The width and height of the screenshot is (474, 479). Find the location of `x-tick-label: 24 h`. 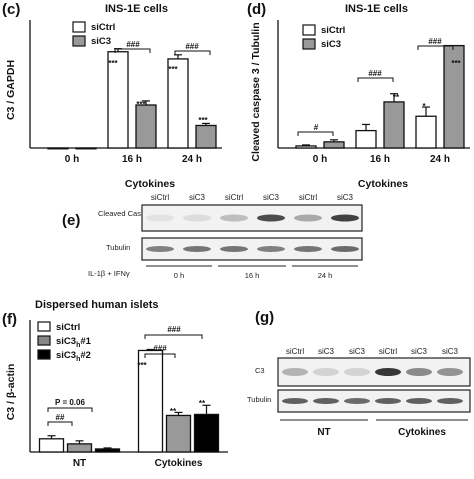

x-tick-label: 24 h is located at coordinates (192, 159).